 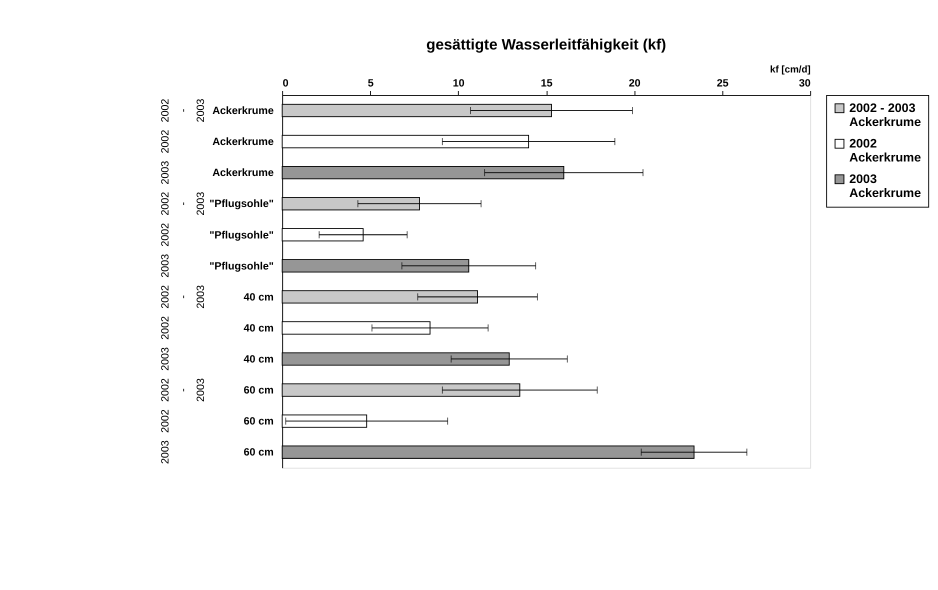 What do you see at coordinates (546, 45) in the screenshot?
I see `chart-title: gesättigte Wasserleitfähigkeit (kf)` at bounding box center [546, 45].